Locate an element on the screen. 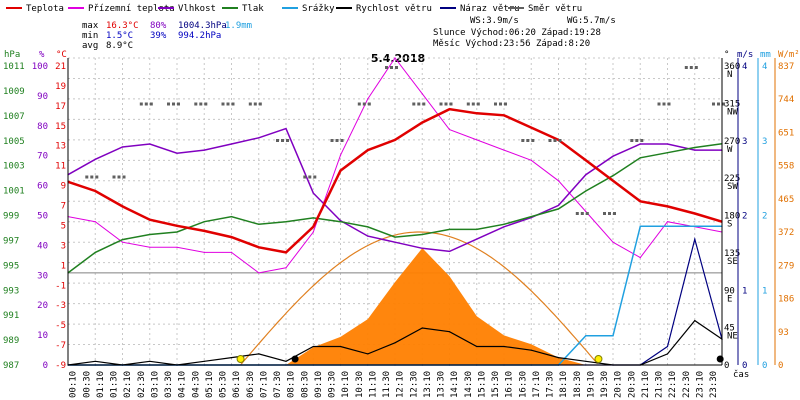  legend-label: Tlak is located at coordinates (253, 9).